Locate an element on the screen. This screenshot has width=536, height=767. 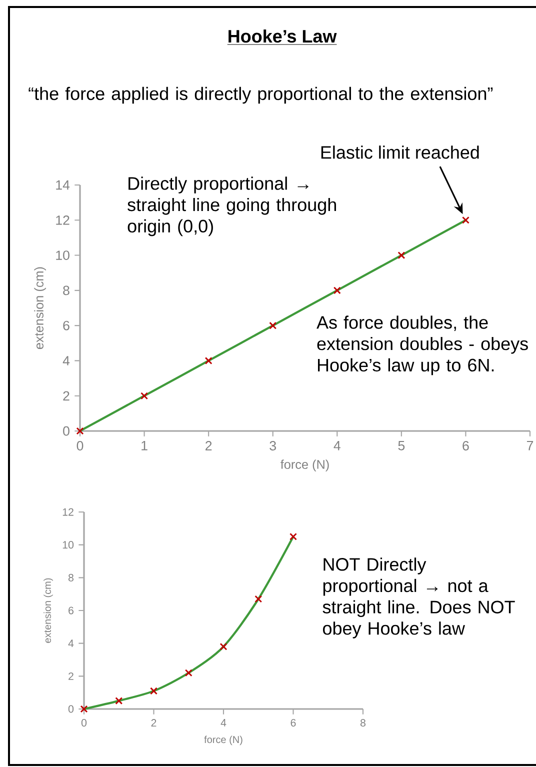
y-tick-label: 14 is located at coordinates (63, 185).